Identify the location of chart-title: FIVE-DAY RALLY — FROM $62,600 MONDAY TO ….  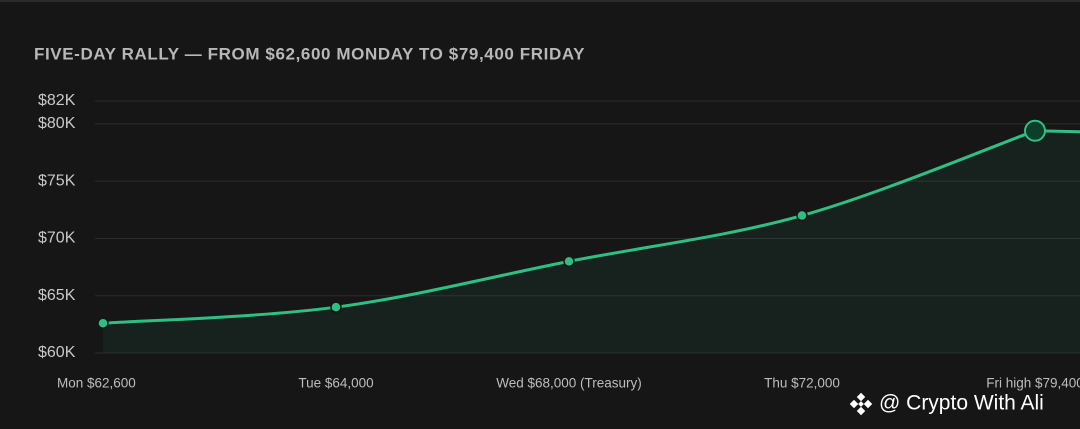
(309, 53).